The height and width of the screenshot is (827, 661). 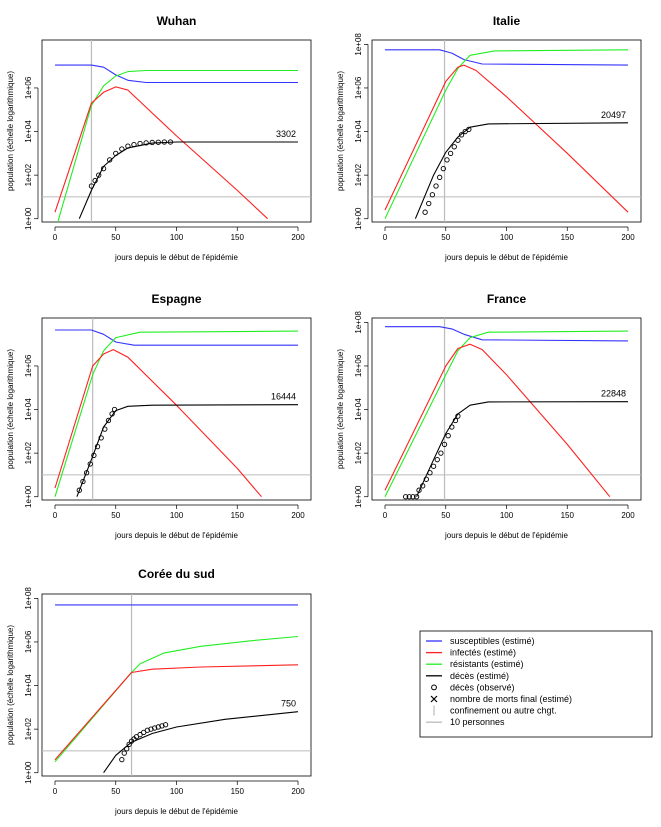 What do you see at coordinates (283, 397) in the screenshot?
I see `final-deaths-label: 16444` at bounding box center [283, 397].